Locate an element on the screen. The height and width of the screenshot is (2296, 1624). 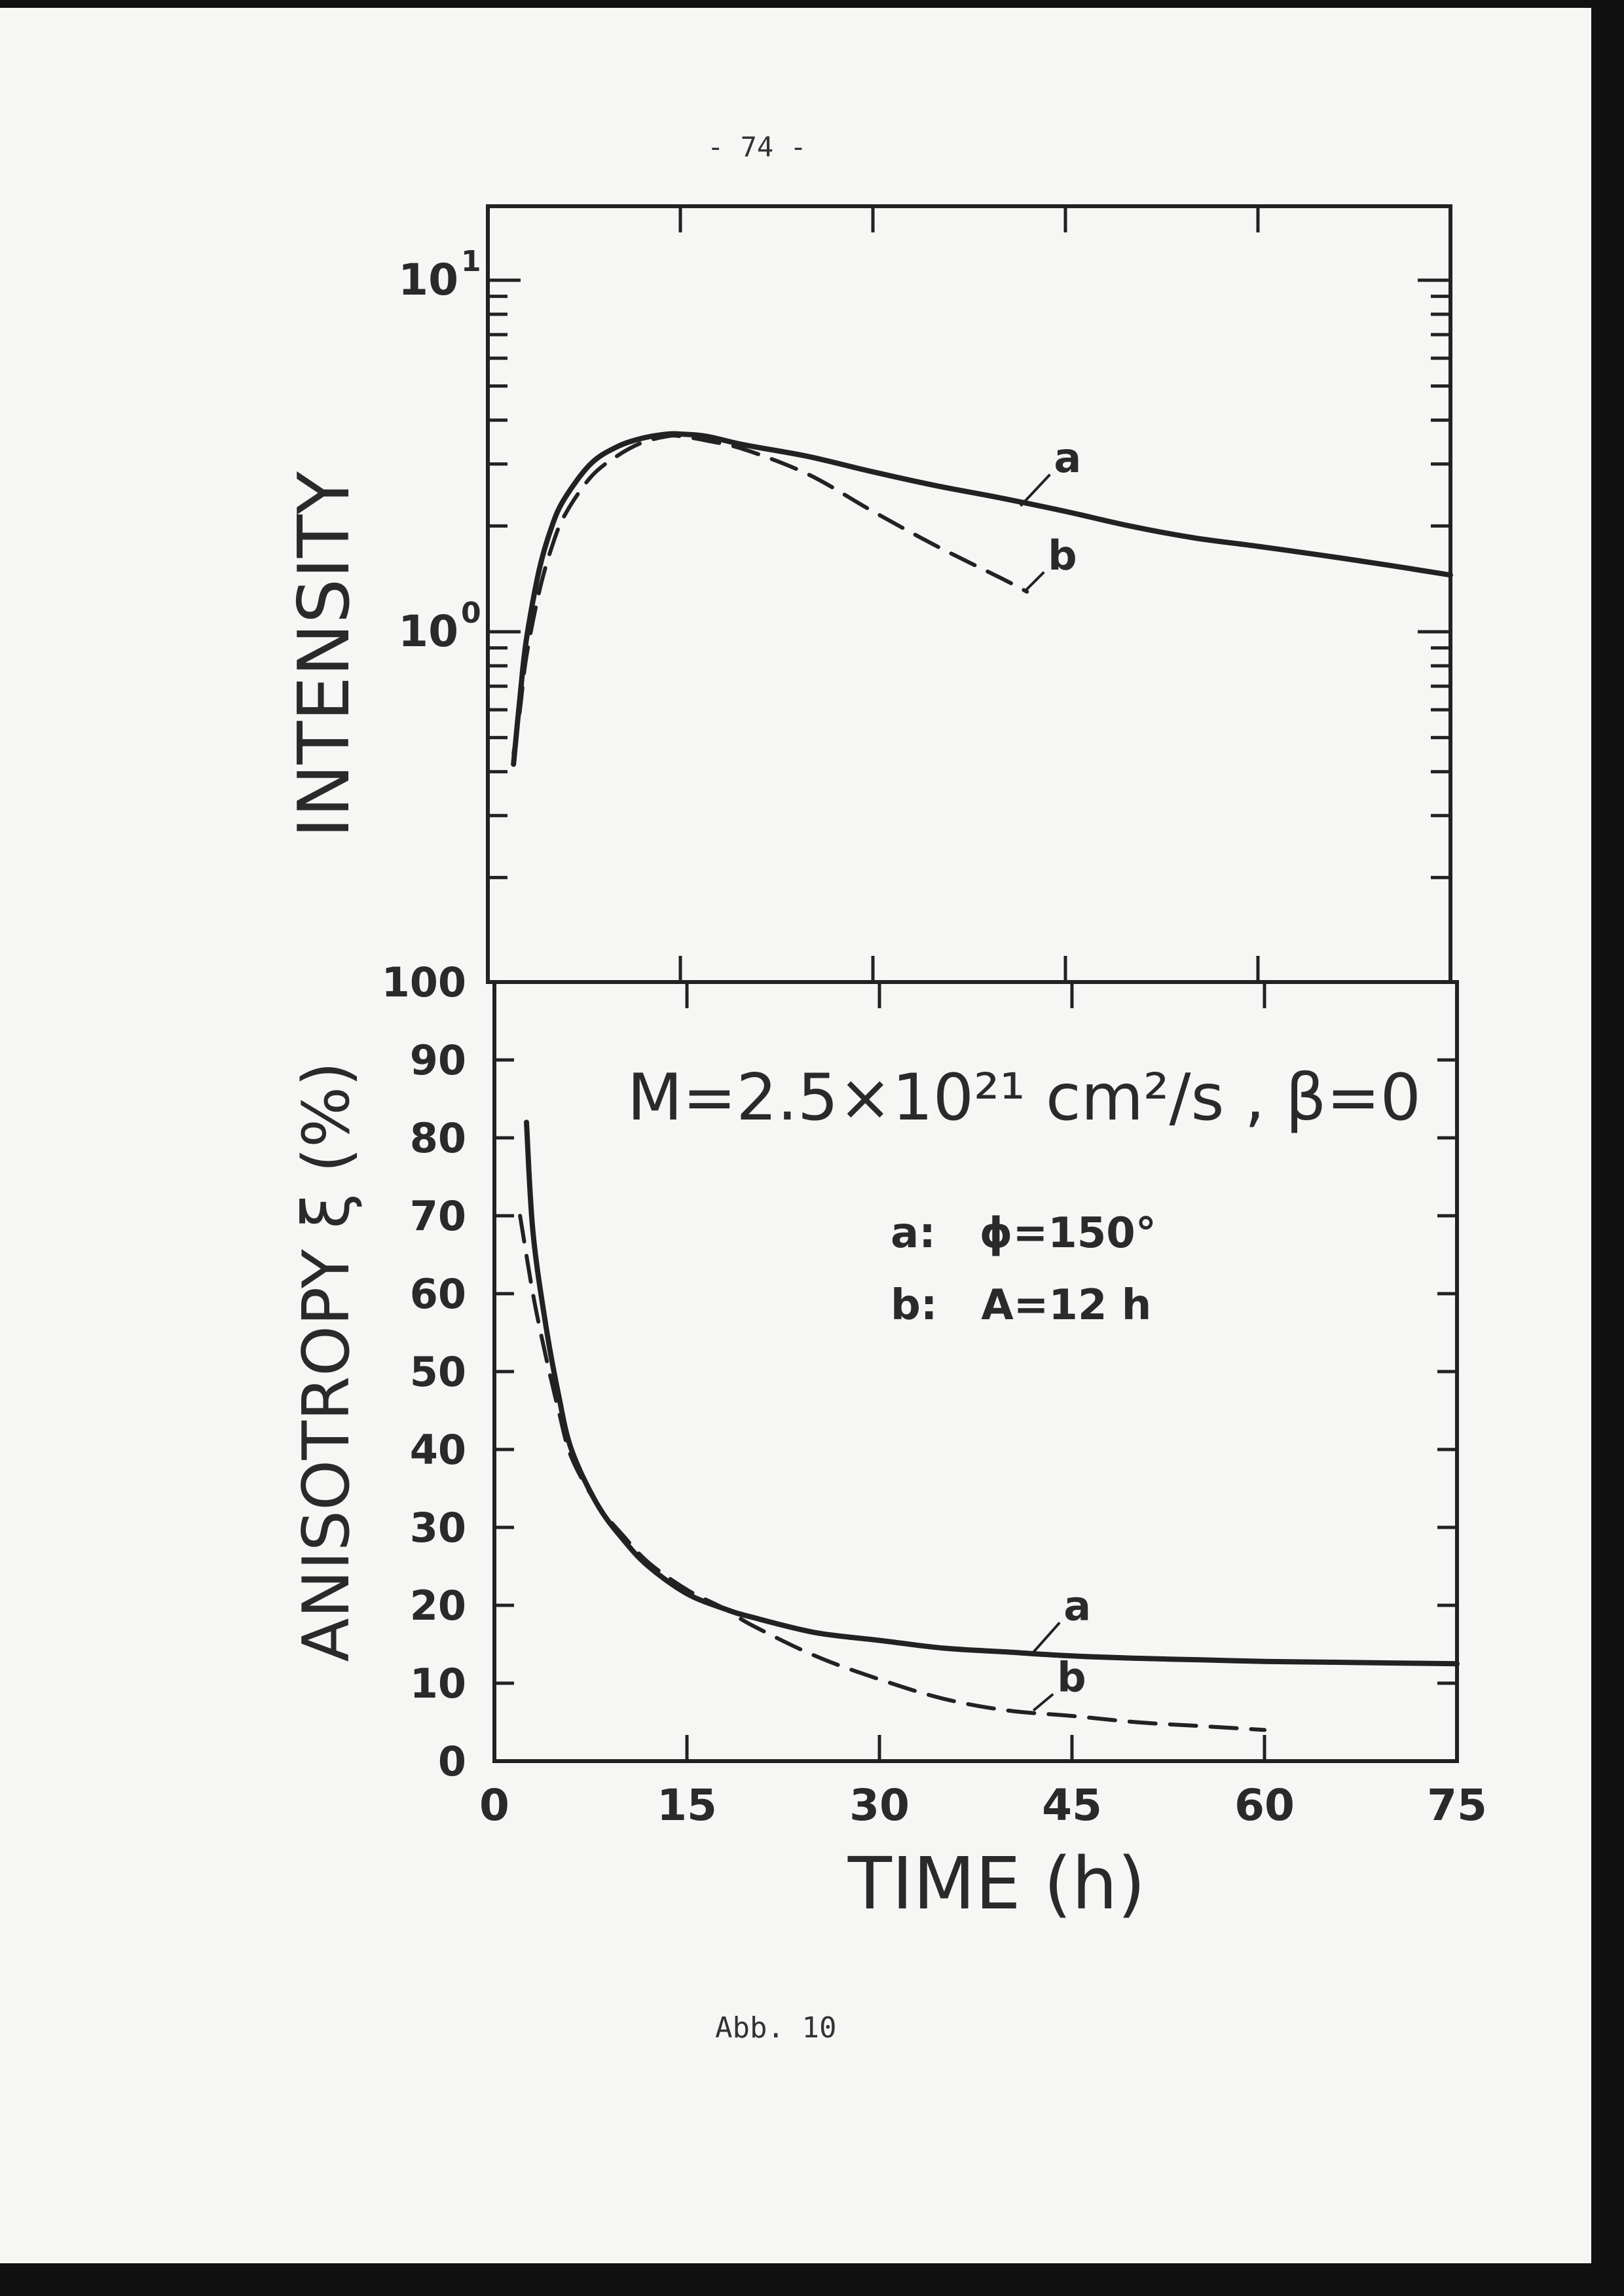
time-axis-title: TIME (h) is located at coordinates (996, 1883).